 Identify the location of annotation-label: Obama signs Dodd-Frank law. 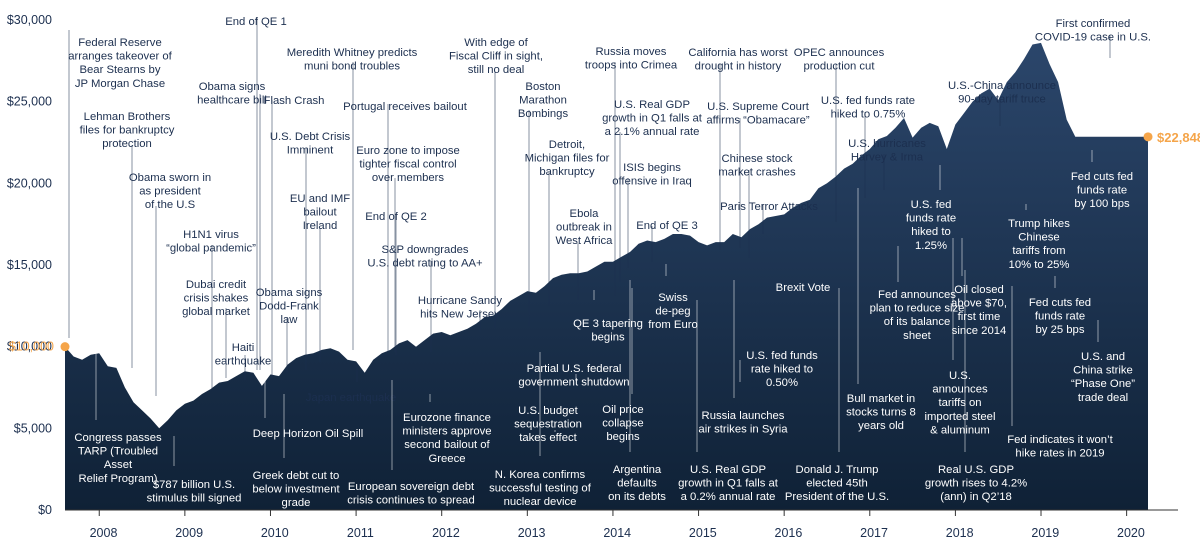
(289, 306).